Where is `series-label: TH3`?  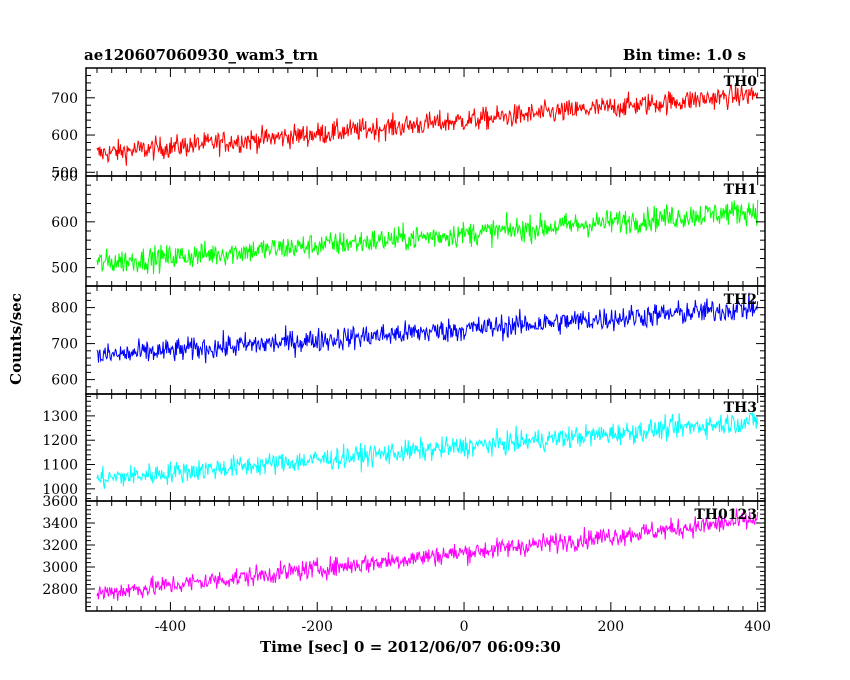
series-label: TH3 is located at coordinates (740, 408).